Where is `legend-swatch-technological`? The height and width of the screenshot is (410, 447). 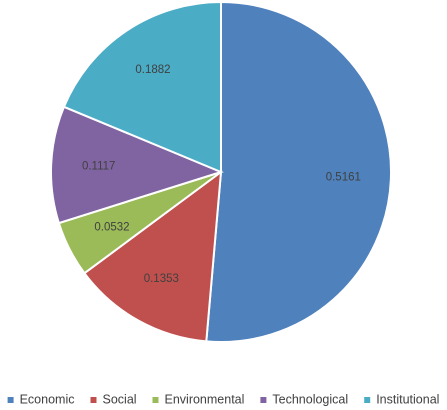
legend-swatch-technological is located at coordinates (263, 400).